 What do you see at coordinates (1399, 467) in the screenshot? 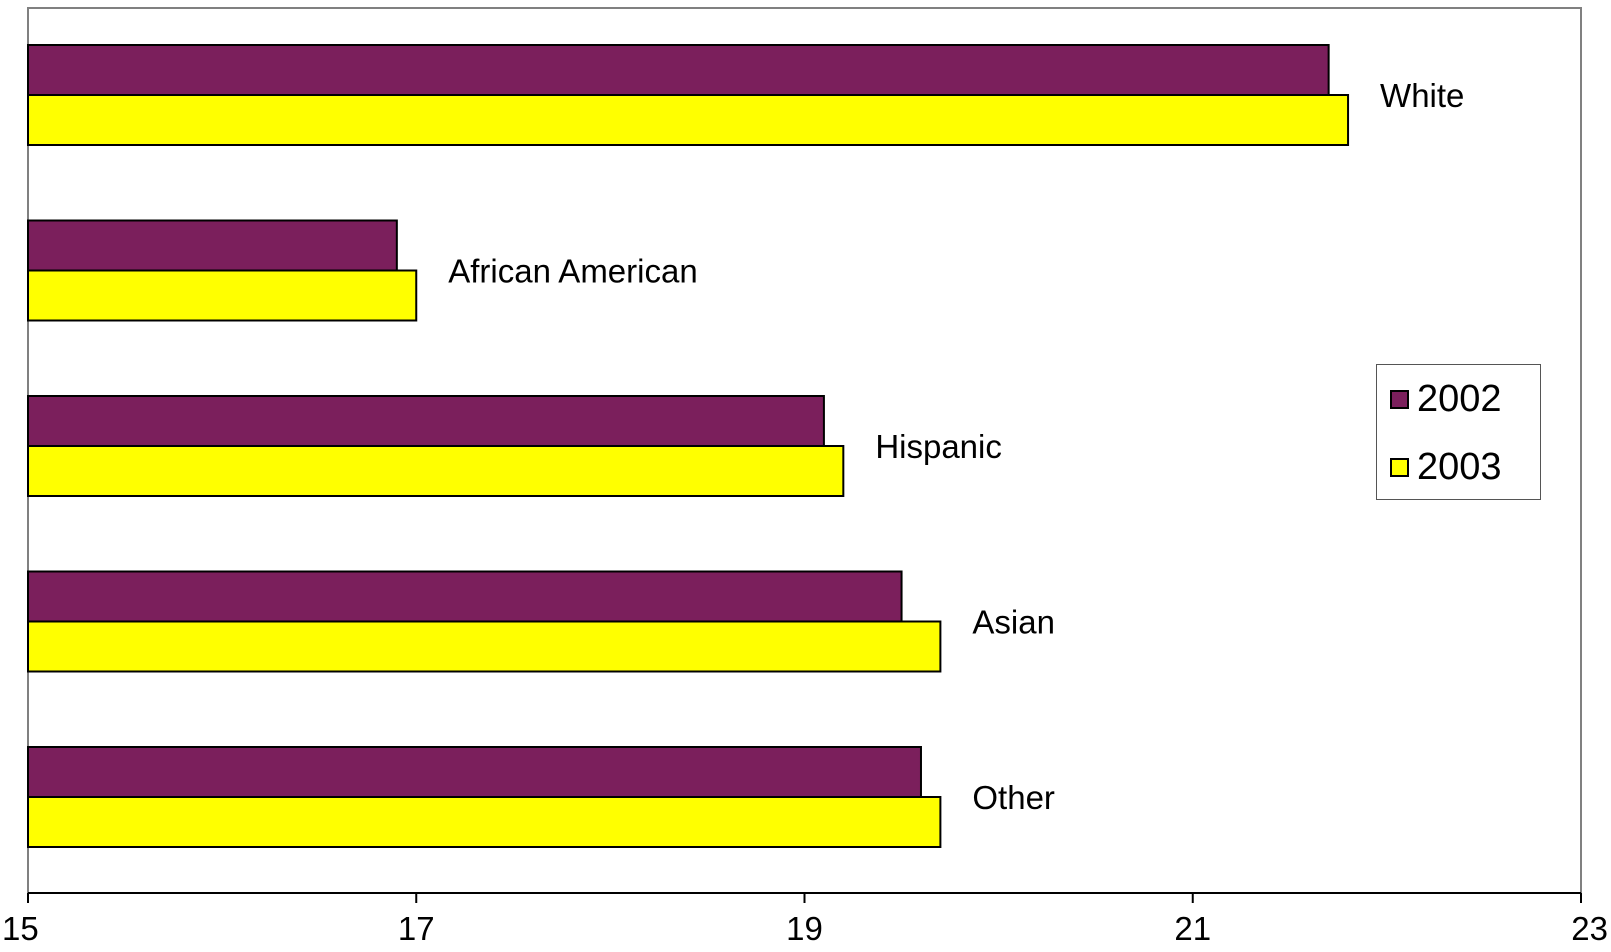
I see `legend-swatch-2003` at bounding box center [1399, 467].